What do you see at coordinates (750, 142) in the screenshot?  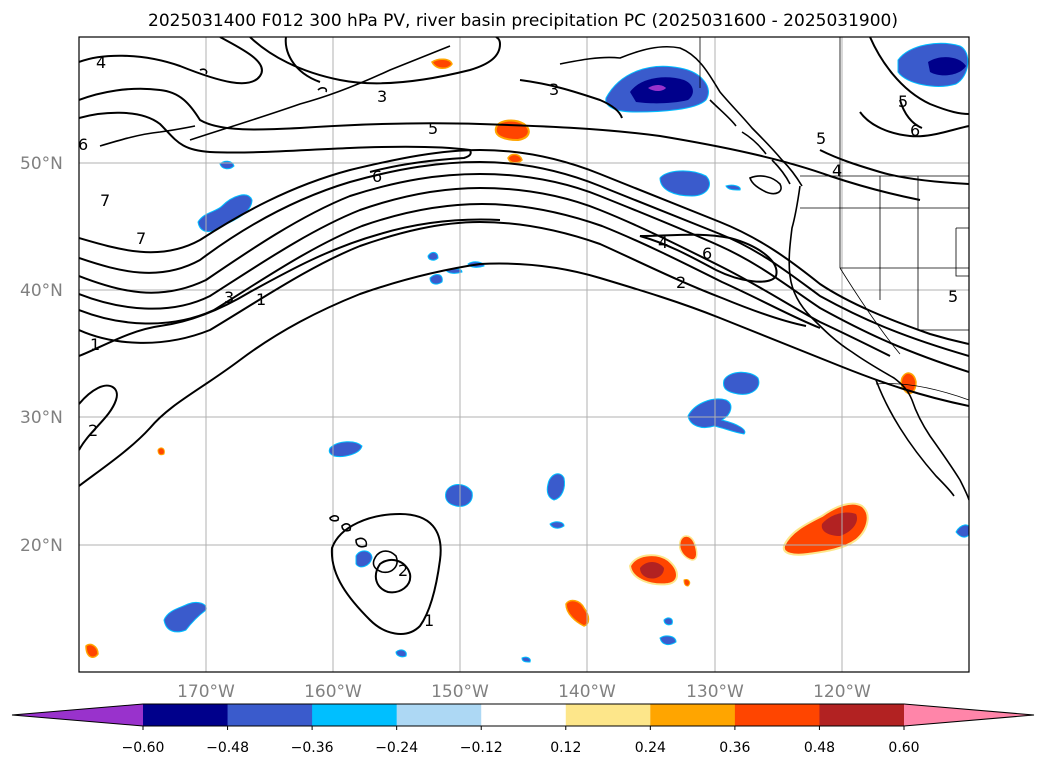 I see `coast-bc-islands` at bounding box center [750, 142].